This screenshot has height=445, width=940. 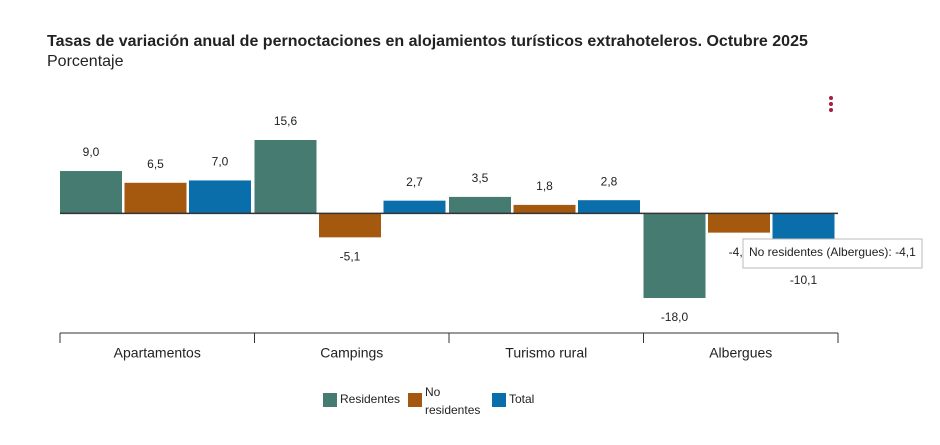 I want to click on value-label: -10,1, so click(x=804, y=280).